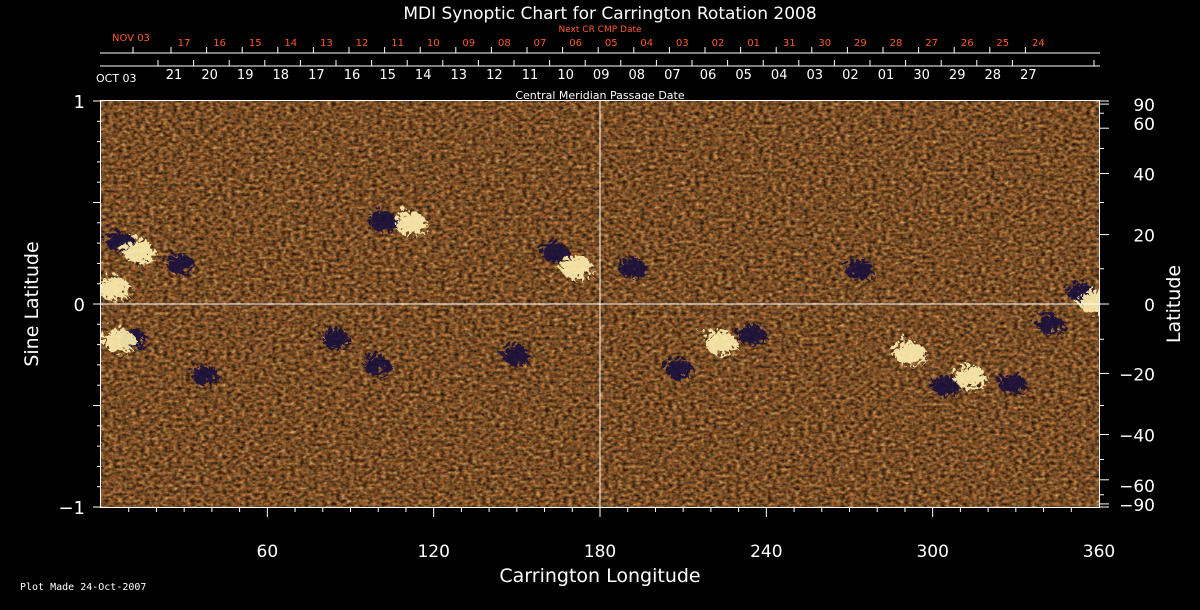 This screenshot has width=1200, height=610. Describe the element at coordinates (646, 43) in the screenshot. I see `next-cr-date-label: 04` at that location.